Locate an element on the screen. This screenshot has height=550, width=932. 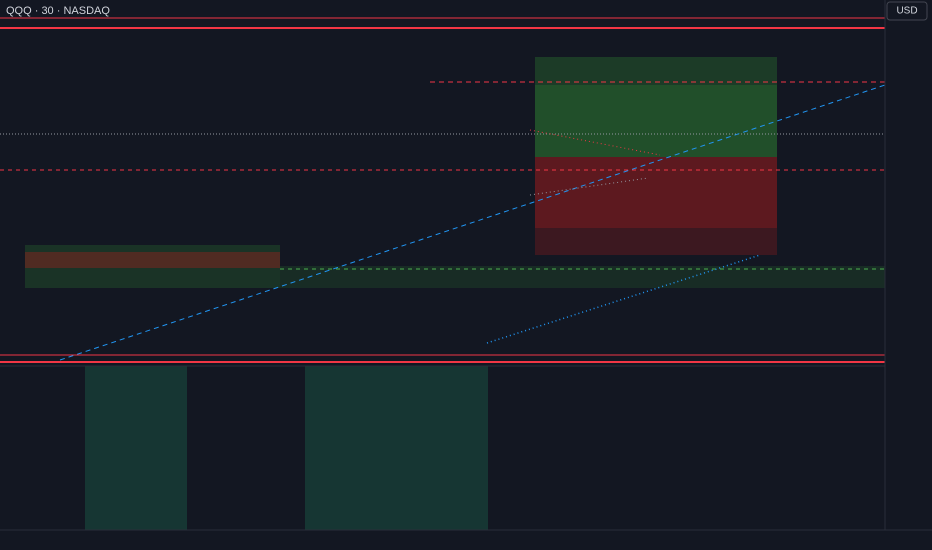
demand-zone is located at coordinates (152, 266).